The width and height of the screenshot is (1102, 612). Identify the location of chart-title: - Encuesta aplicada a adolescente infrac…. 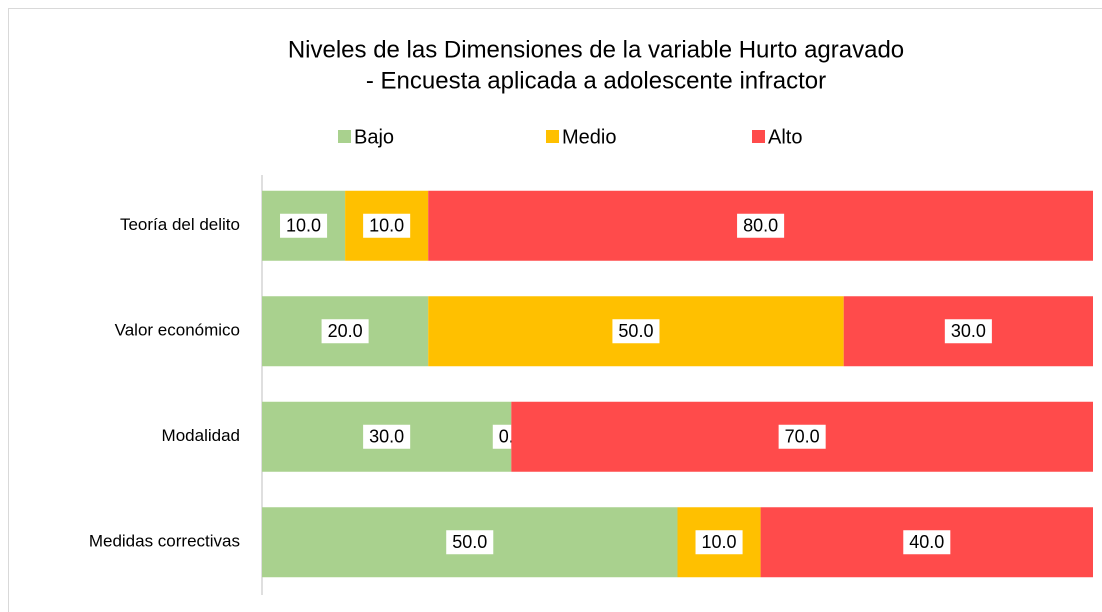
(596, 80).